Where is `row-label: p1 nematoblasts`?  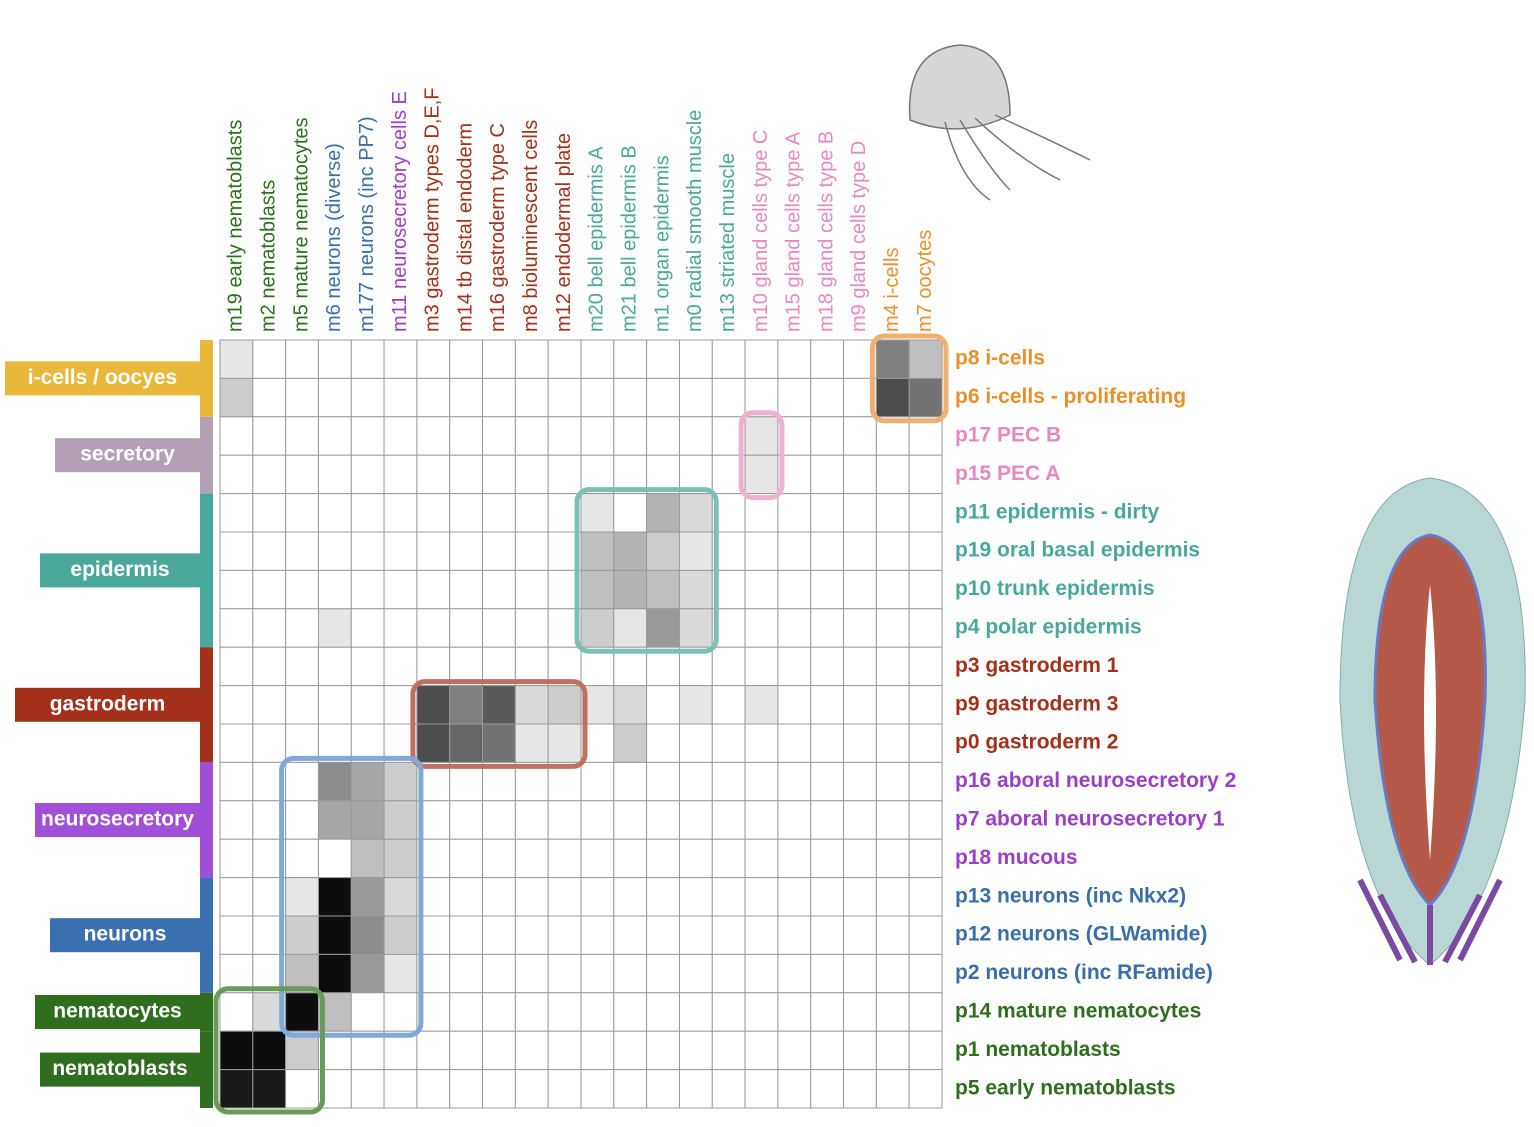
row-label: p1 nematoblasts is located at coordinates (1038, 1049).